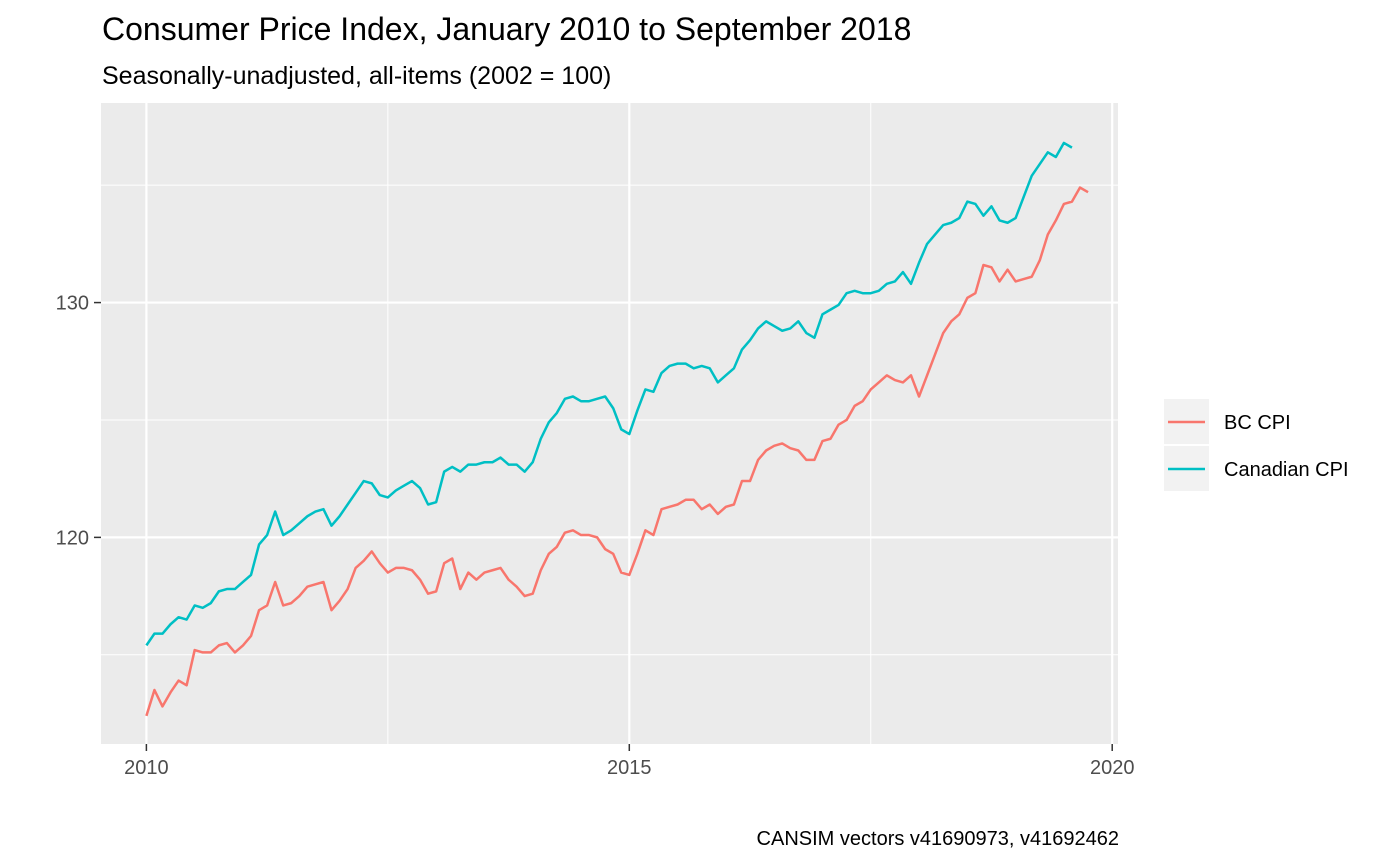  I want to click on x-tick-label: 2020, so click(1112, 768).